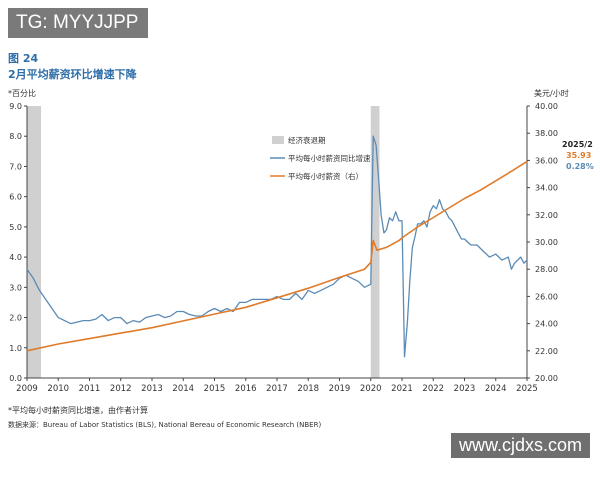  I want to click on figure-title: 2月平均薪资环比增速下降, so click(72, 74).